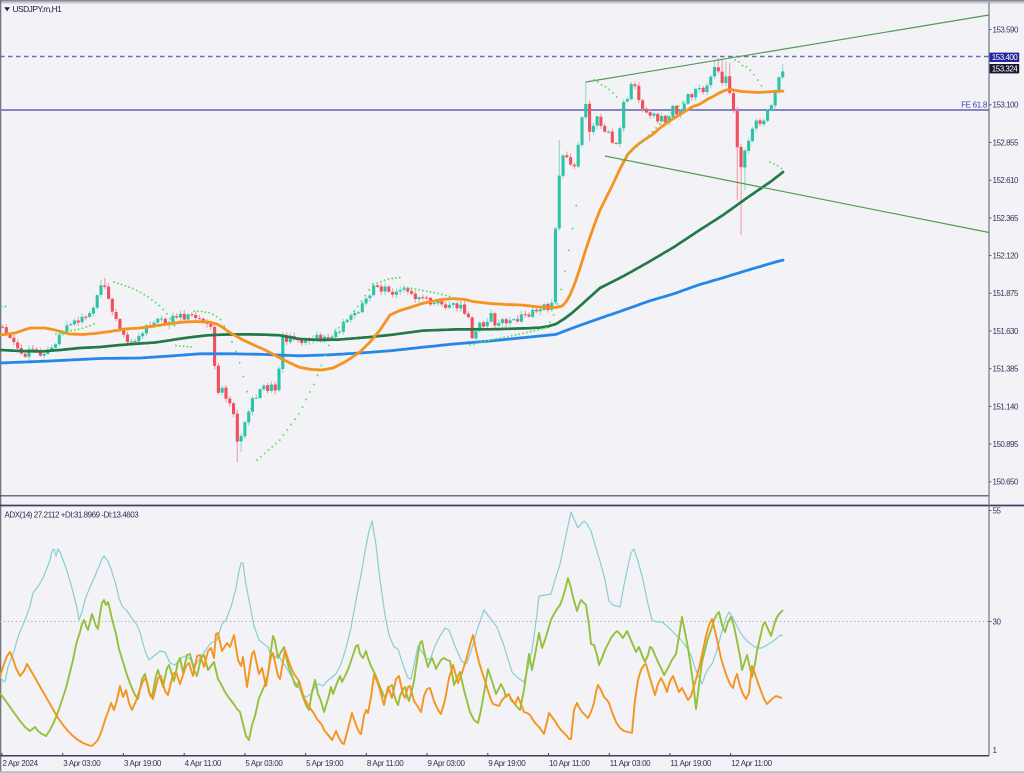 Image resolution: width=1024 pixels, height=773 pixels. What do you see at coordinates (1006, 369) in the screenshot?
I see `svg-text: 151.385` at bounding box center [1006, 369].